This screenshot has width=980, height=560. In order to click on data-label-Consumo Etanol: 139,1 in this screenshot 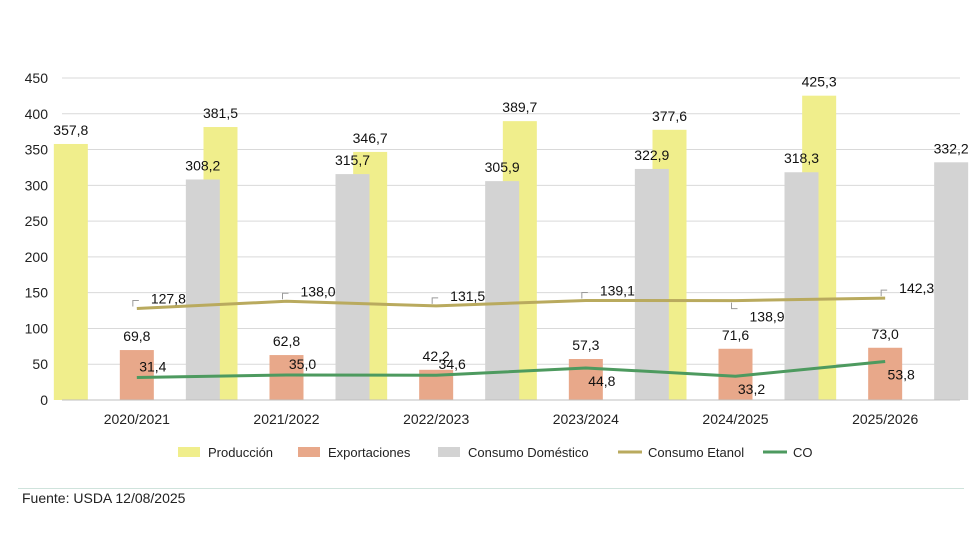, I will do `click(617, 290)`.